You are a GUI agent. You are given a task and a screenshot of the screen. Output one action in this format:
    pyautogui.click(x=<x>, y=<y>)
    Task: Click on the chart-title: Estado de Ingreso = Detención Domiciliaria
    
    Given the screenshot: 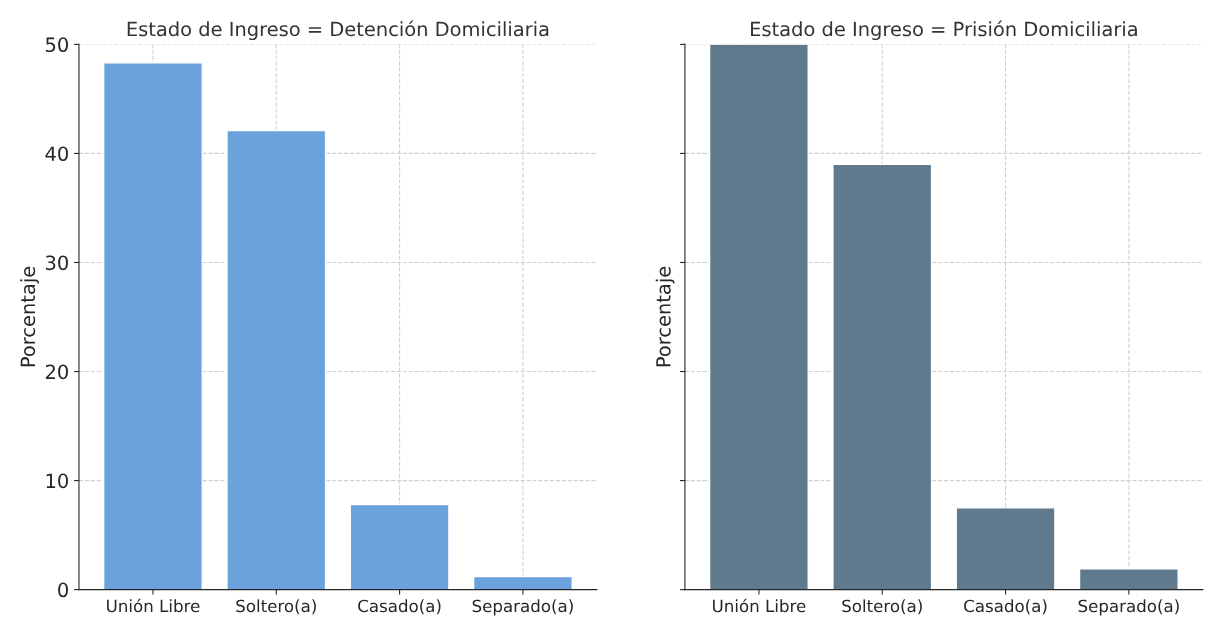 What is the action you would take?
    pyautogui.click(x=338, y=30)
    